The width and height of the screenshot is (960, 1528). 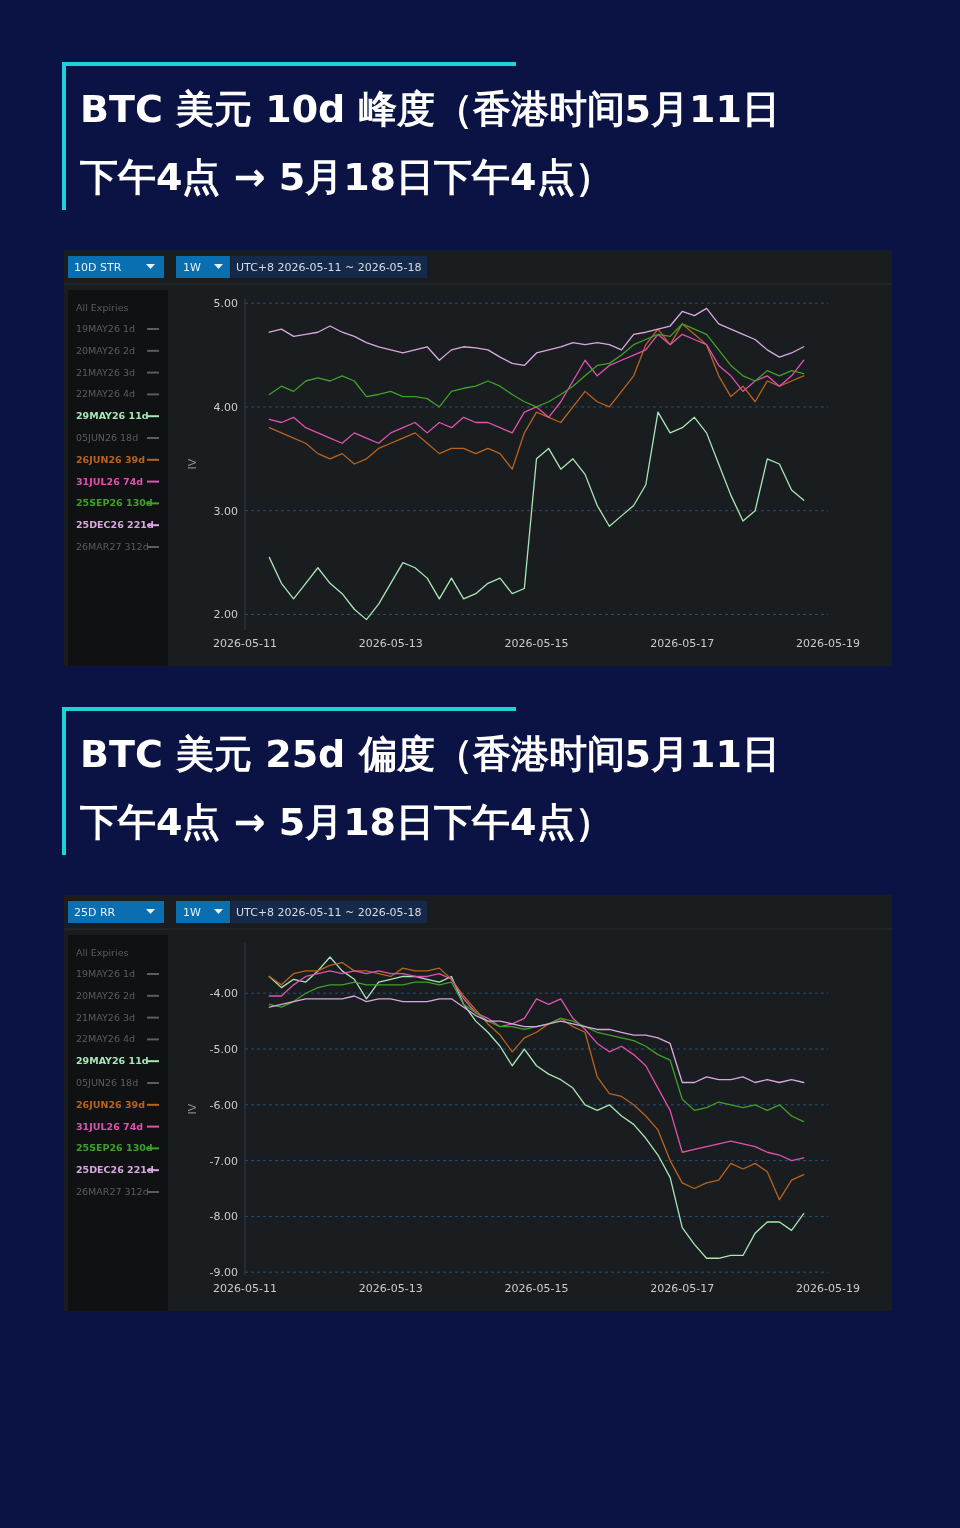 What do you see at coordinates (430, 143) in the screenshot?
I see `chart-title: BTC 美元 10d 峰度（香港时间5月11日下午4点 → 5月18日下午4点）` at bounding box center [430, 143].